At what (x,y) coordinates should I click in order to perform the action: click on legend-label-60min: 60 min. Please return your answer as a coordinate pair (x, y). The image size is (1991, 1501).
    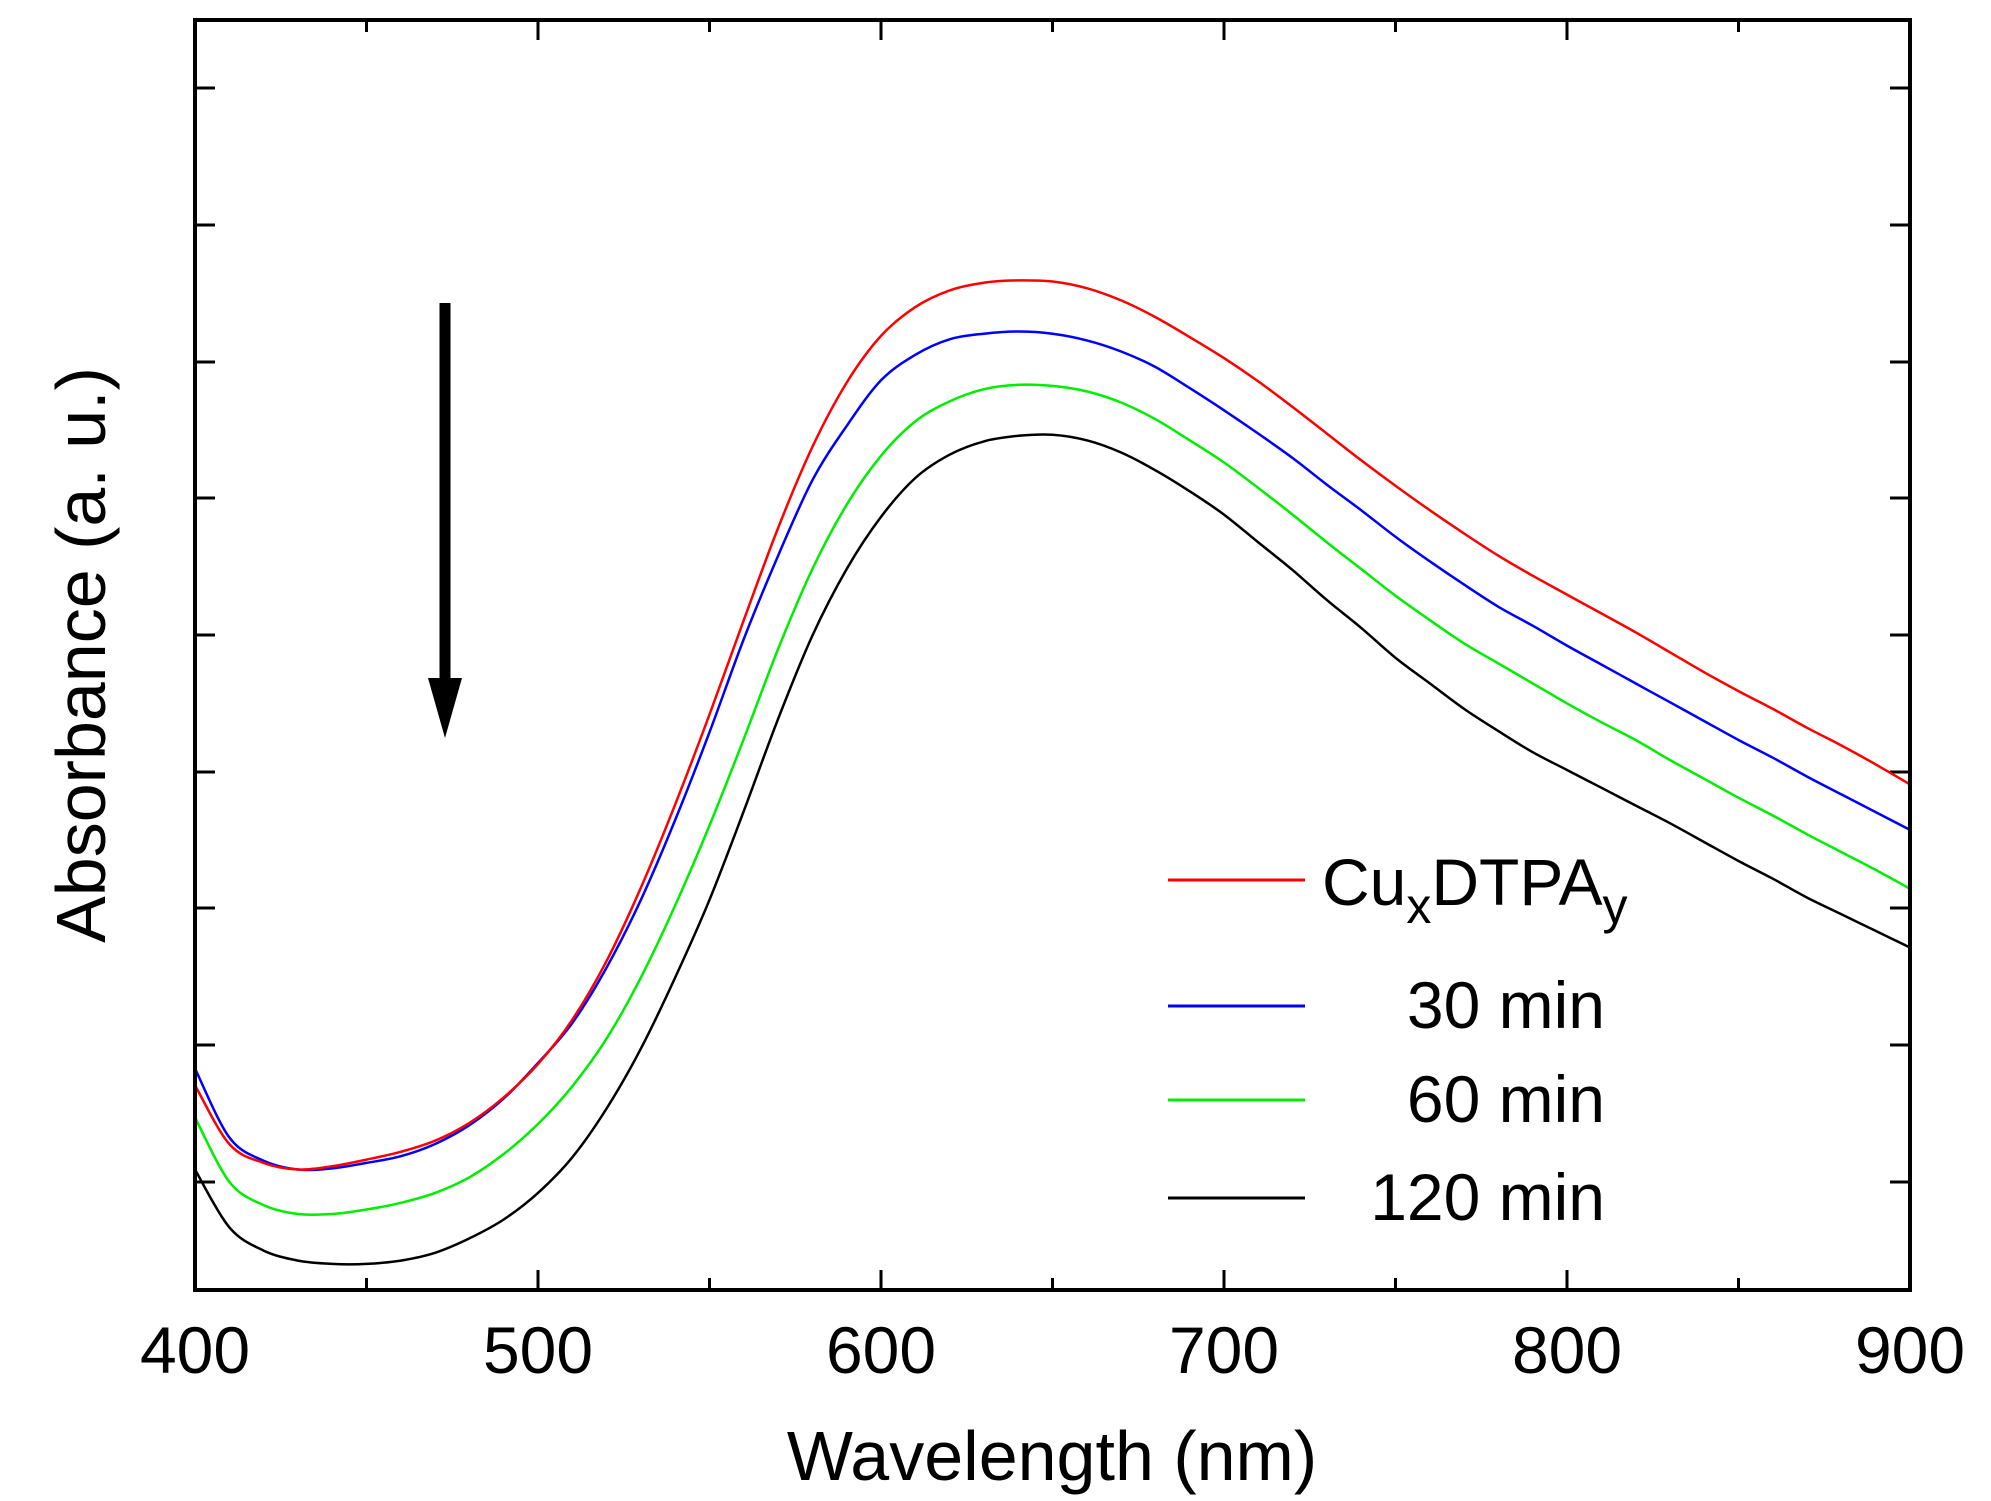
    Looking at the image, I should click on (1506, 1099).